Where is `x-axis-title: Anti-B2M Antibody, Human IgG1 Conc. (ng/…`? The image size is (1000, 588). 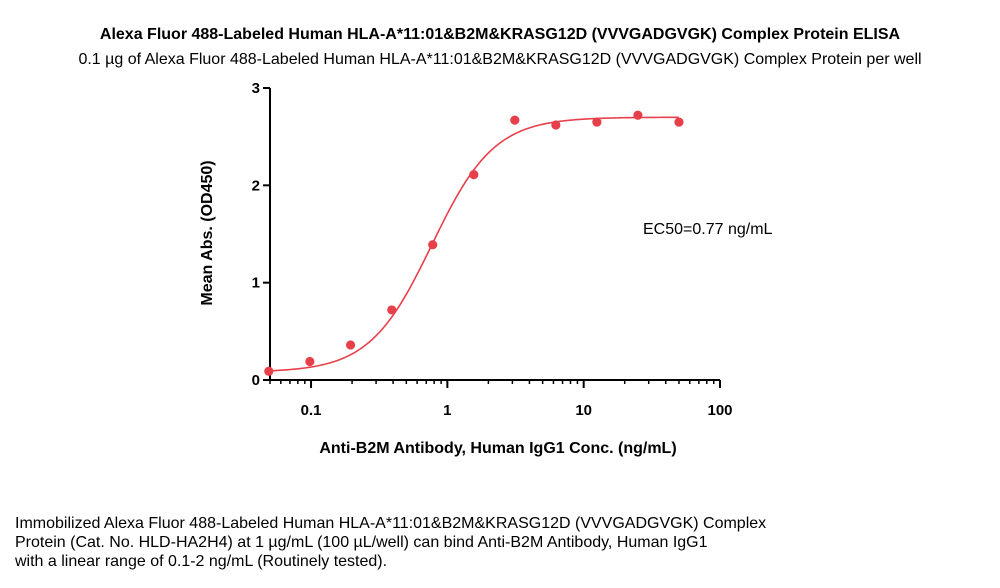
x-axis-title: Anti-B2M Antibody, Human IgG1 Conc. (ng/… is located at coordinates (497, 448).